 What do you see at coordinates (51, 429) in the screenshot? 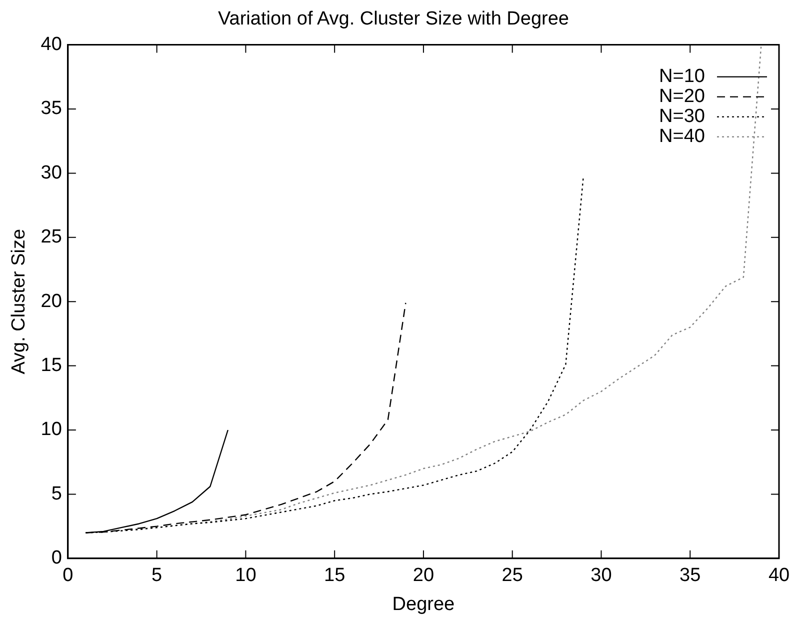
I see `y-tick-label: 10` at bounding box center [51, 429].